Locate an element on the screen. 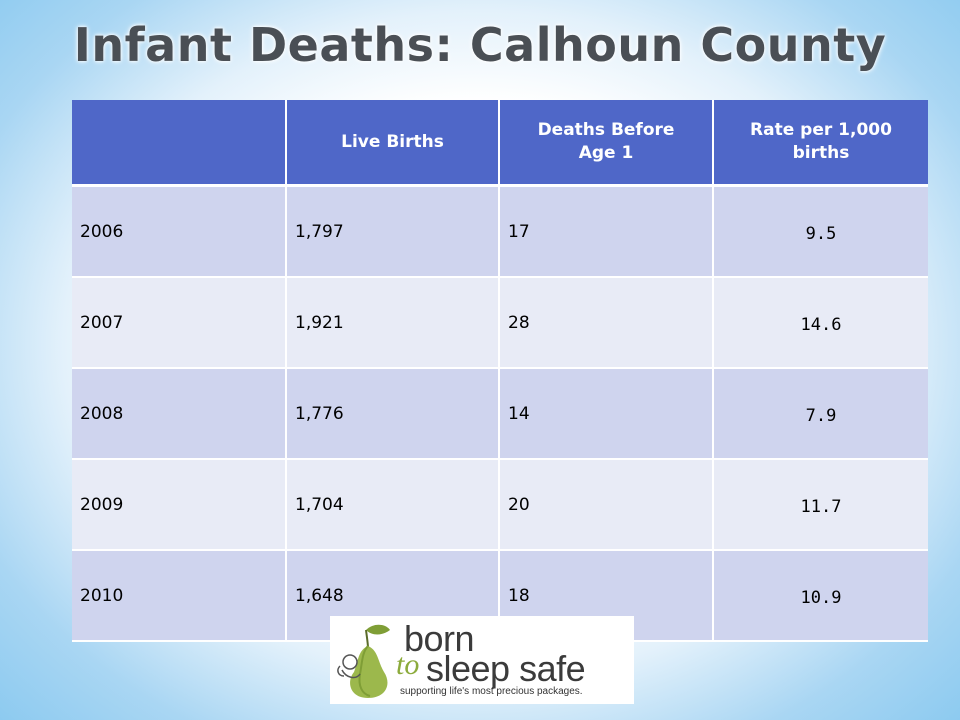 The image size is (960, 720). cell-rate: 10.9 is located at coordinates (820, 596).